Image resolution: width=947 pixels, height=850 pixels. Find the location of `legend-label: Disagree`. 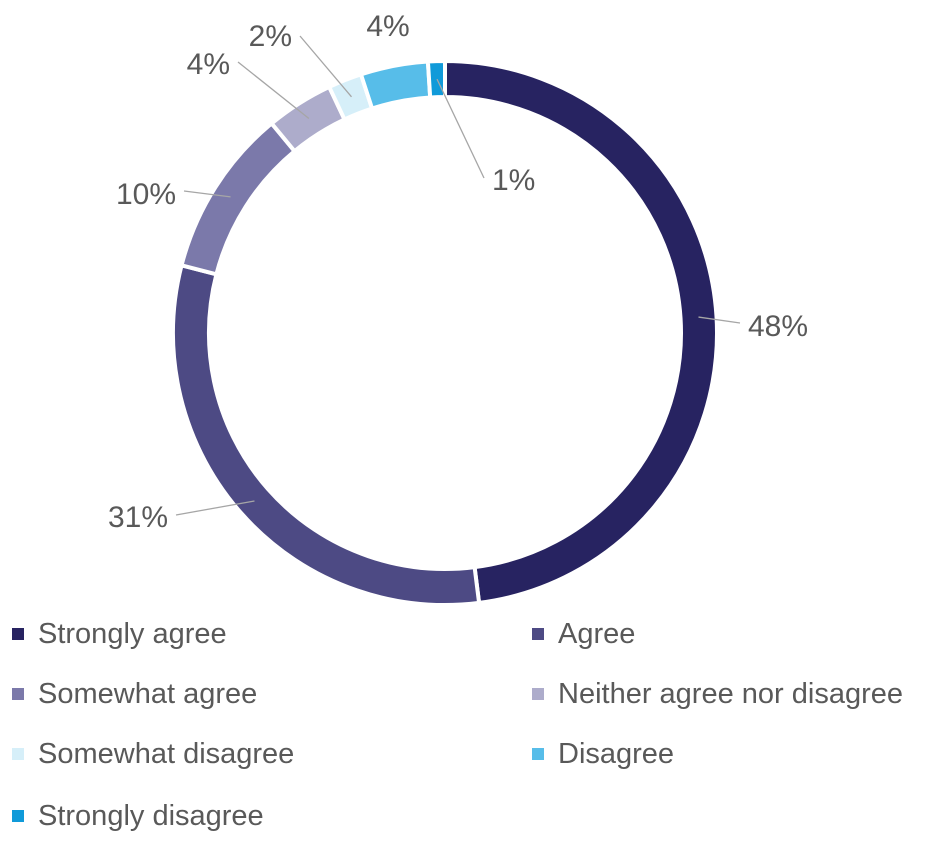

legend-label: Disagree is located at coordinates (616, 753).